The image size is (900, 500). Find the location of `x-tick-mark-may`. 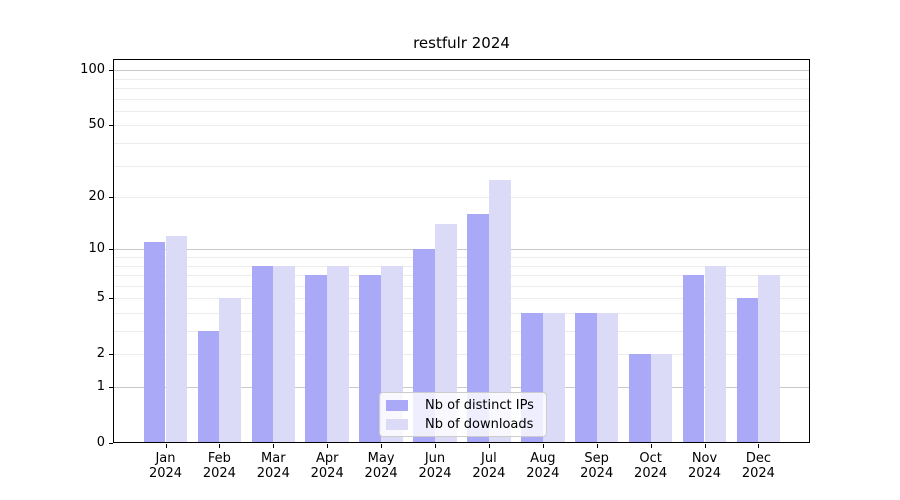

x-tick-mark-may is located at coordinates (382, 446).